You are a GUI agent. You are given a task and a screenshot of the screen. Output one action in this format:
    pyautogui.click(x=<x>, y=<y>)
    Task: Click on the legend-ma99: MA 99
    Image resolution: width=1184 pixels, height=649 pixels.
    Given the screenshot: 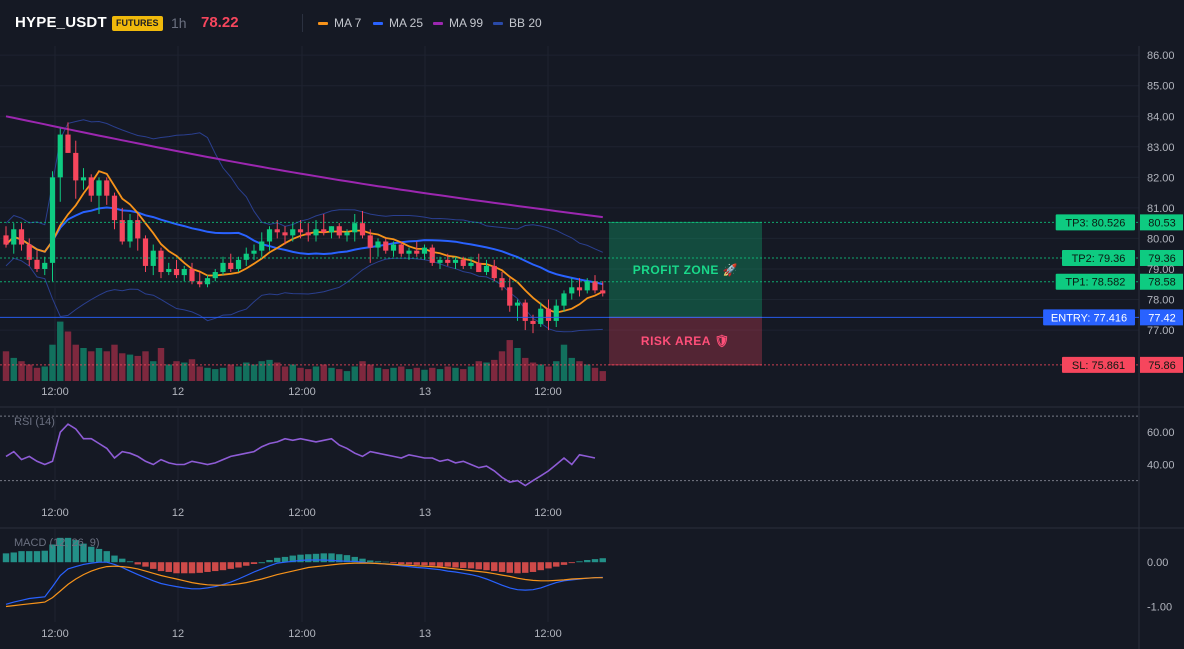 What is the action you would take?
    pyautogui.click(x=458, y=23)
    